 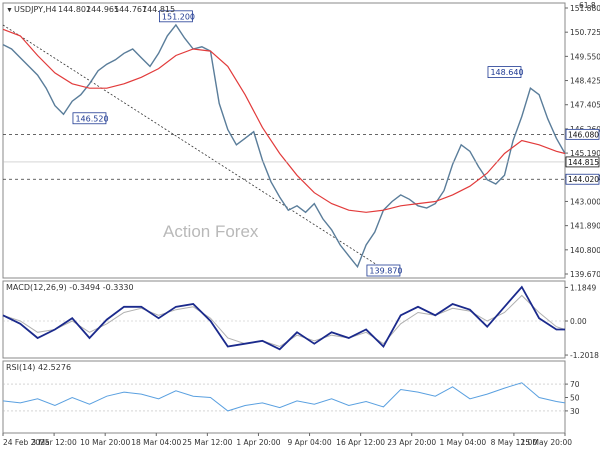 I want to click on annotation-label: 146.520, so click(x=91, y=118).